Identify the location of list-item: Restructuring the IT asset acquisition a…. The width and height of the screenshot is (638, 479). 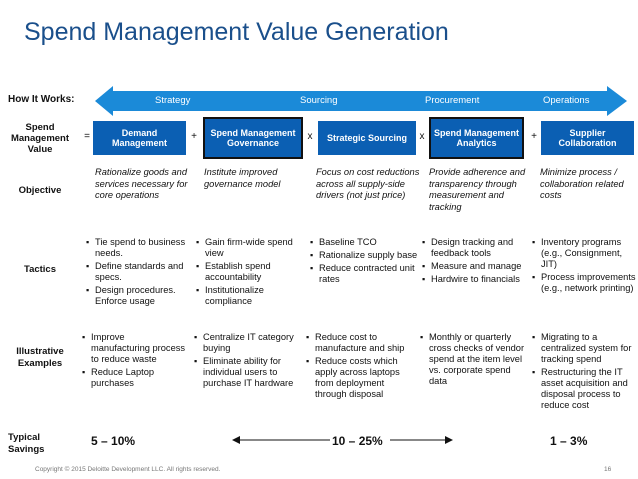
(584, 389).